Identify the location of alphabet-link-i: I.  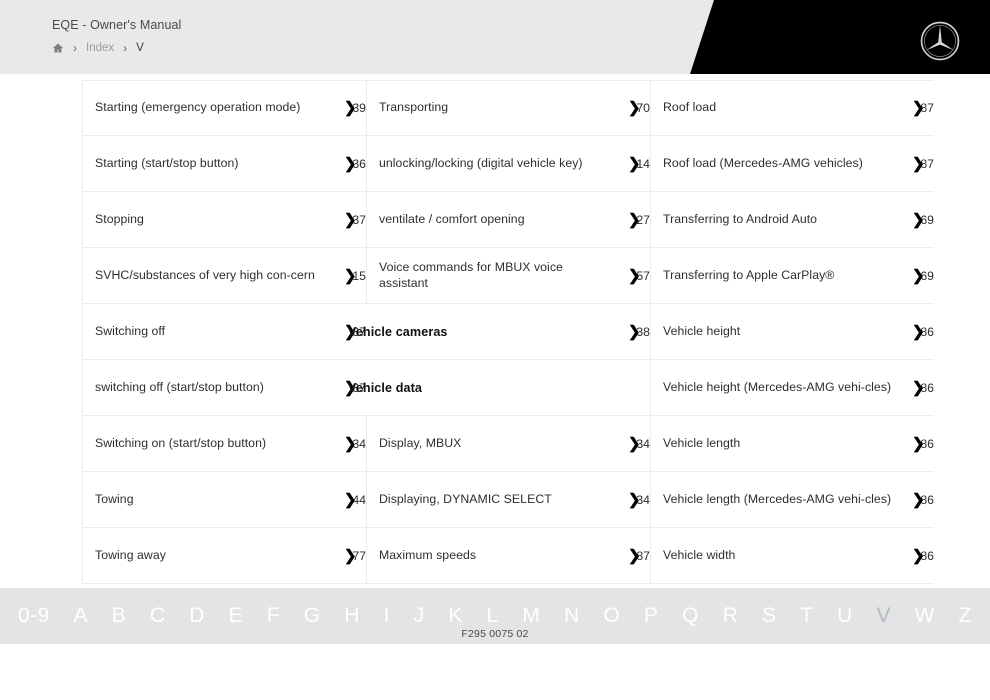
(386, 615).